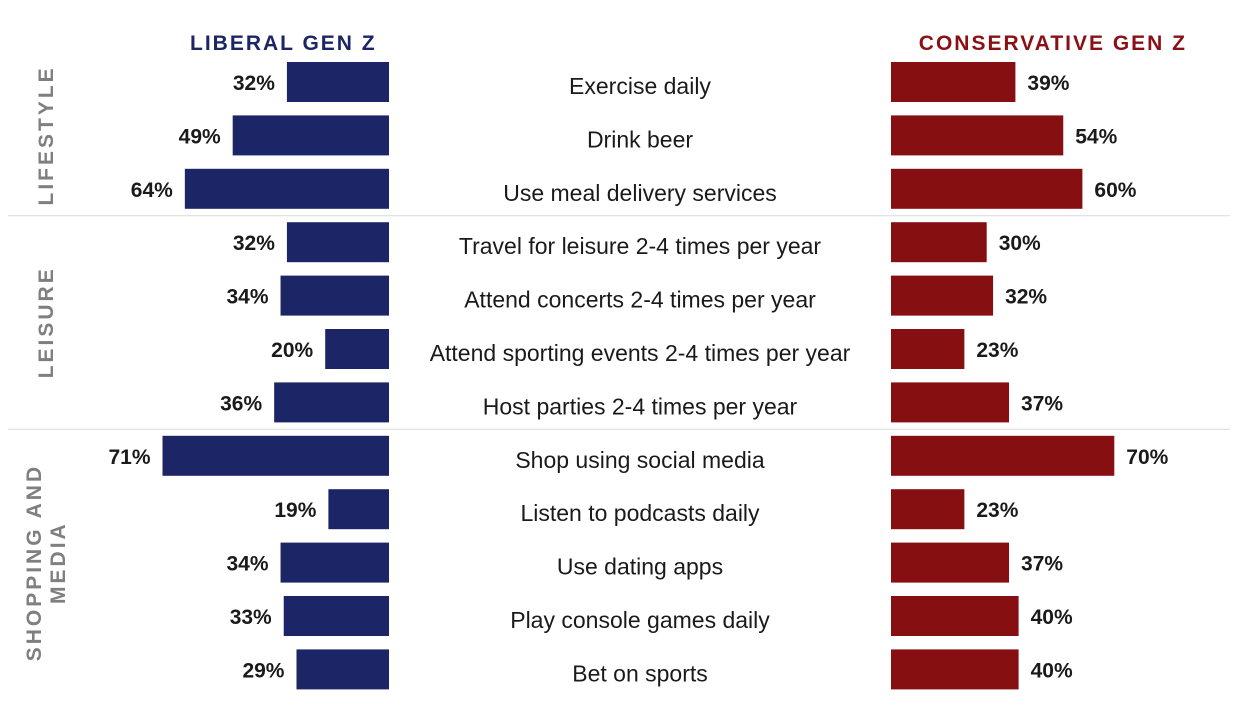 The width and height of the screenshot is (1239, 706). What do you see at coordinates (640, 246) in the screenshot?
I see `category-label: Travel for leisure 2-4 times per year` at bounding box center [640, 246].